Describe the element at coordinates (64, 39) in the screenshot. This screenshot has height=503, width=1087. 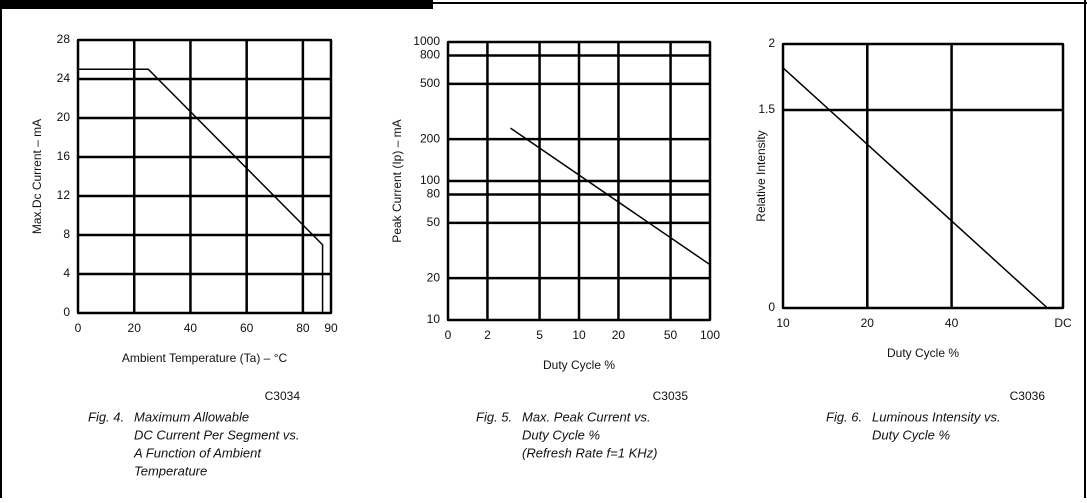
I see `y-tick-label: 28` at that location.